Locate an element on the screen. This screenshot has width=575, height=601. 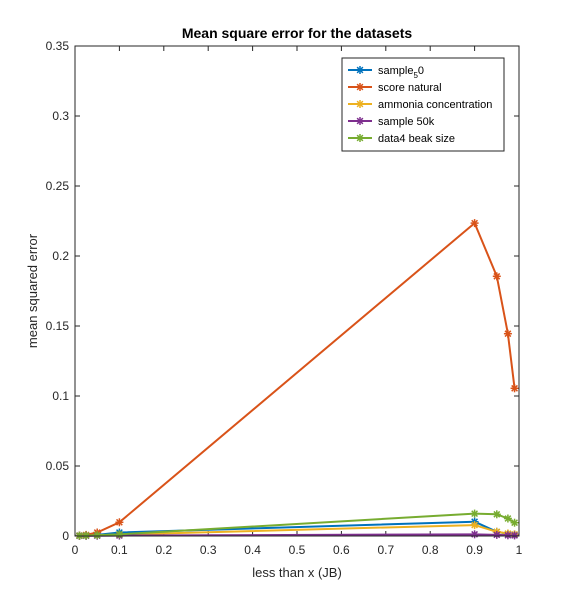
x-axis-label: less than x (JB) is located at coordinates (297, 572).